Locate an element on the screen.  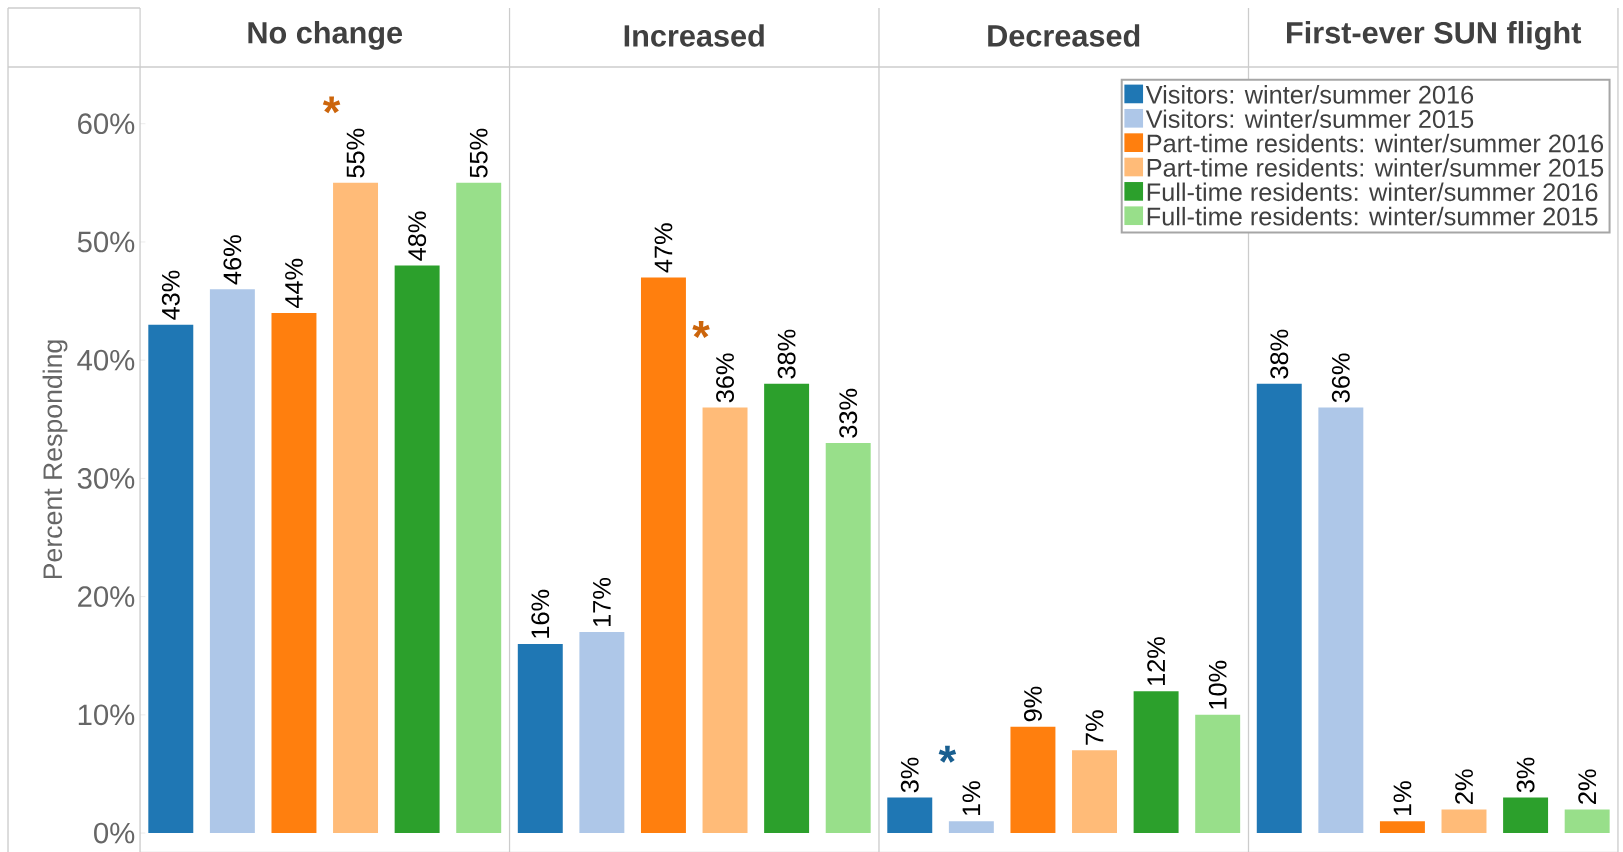
x-tick-label: First-ever SUN flight is located at coordinates (1434, 35).